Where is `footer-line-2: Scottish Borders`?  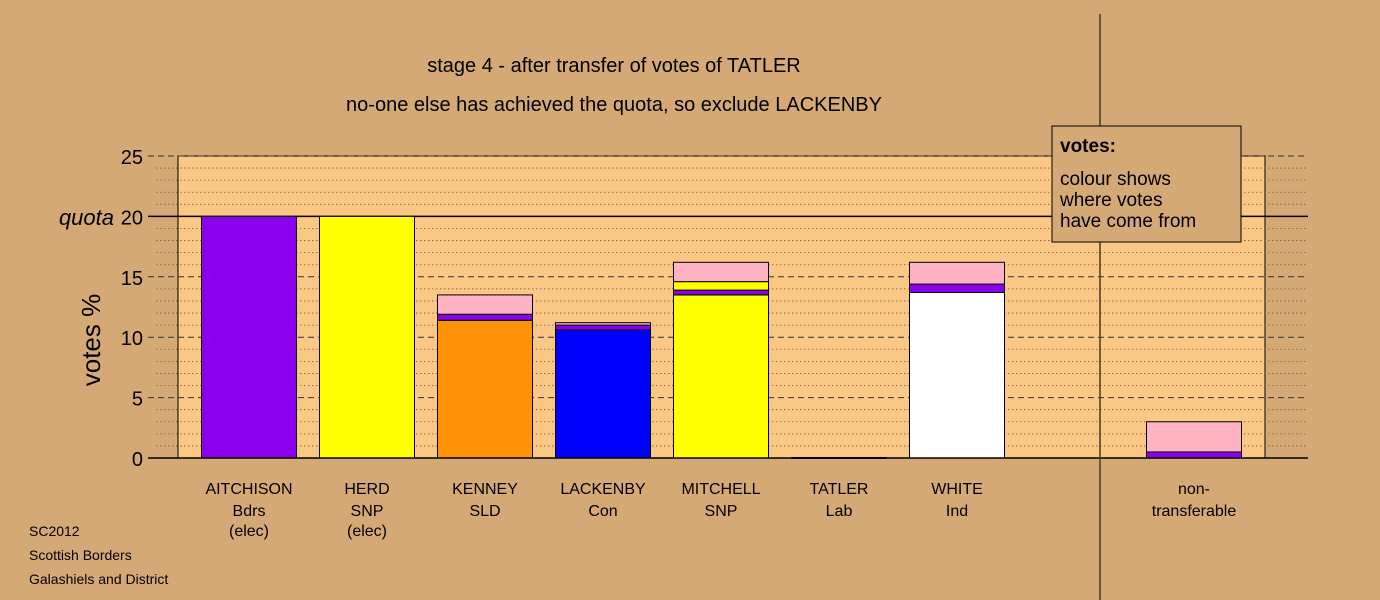
footer-line-2: Scottish Borders is located at coordinates (80, 555).